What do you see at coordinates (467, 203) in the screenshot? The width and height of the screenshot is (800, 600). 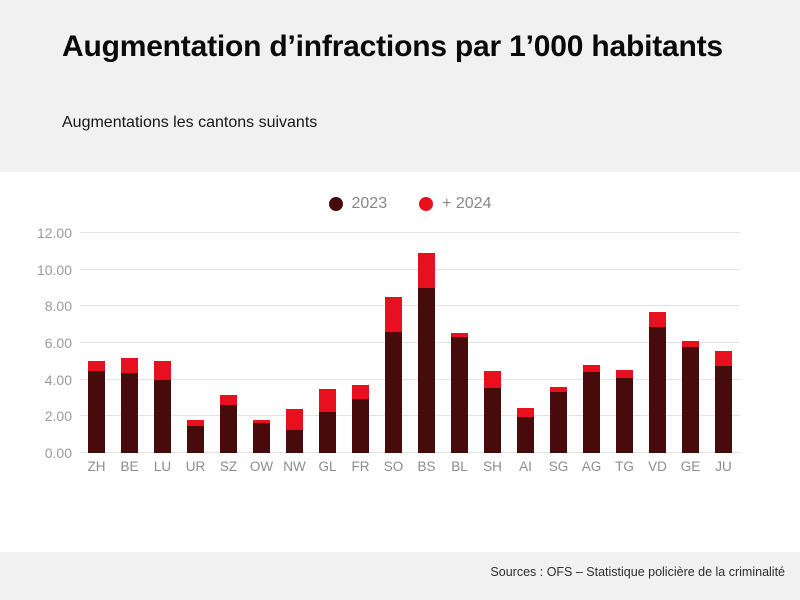 I see `legend-label-2024: + 2024` at bounding box center [467, 203].